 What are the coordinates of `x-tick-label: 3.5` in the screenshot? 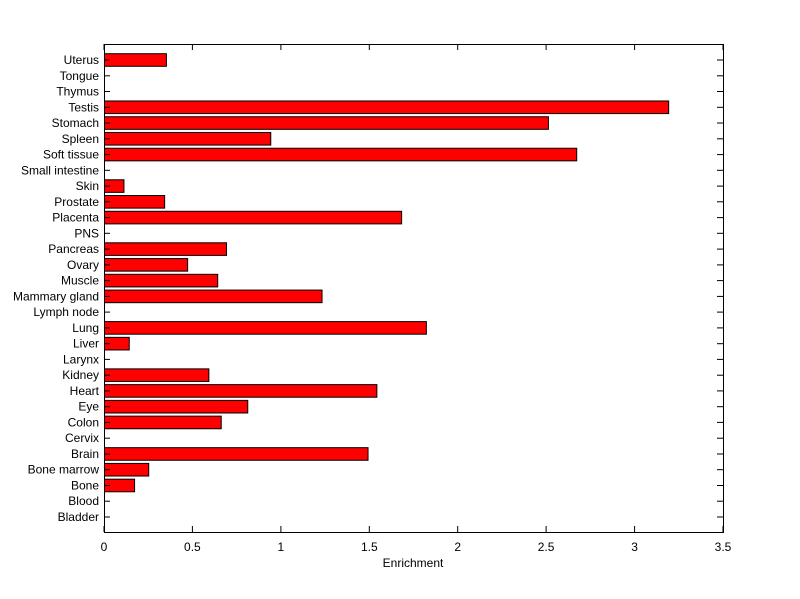 It's located at (723, 547).